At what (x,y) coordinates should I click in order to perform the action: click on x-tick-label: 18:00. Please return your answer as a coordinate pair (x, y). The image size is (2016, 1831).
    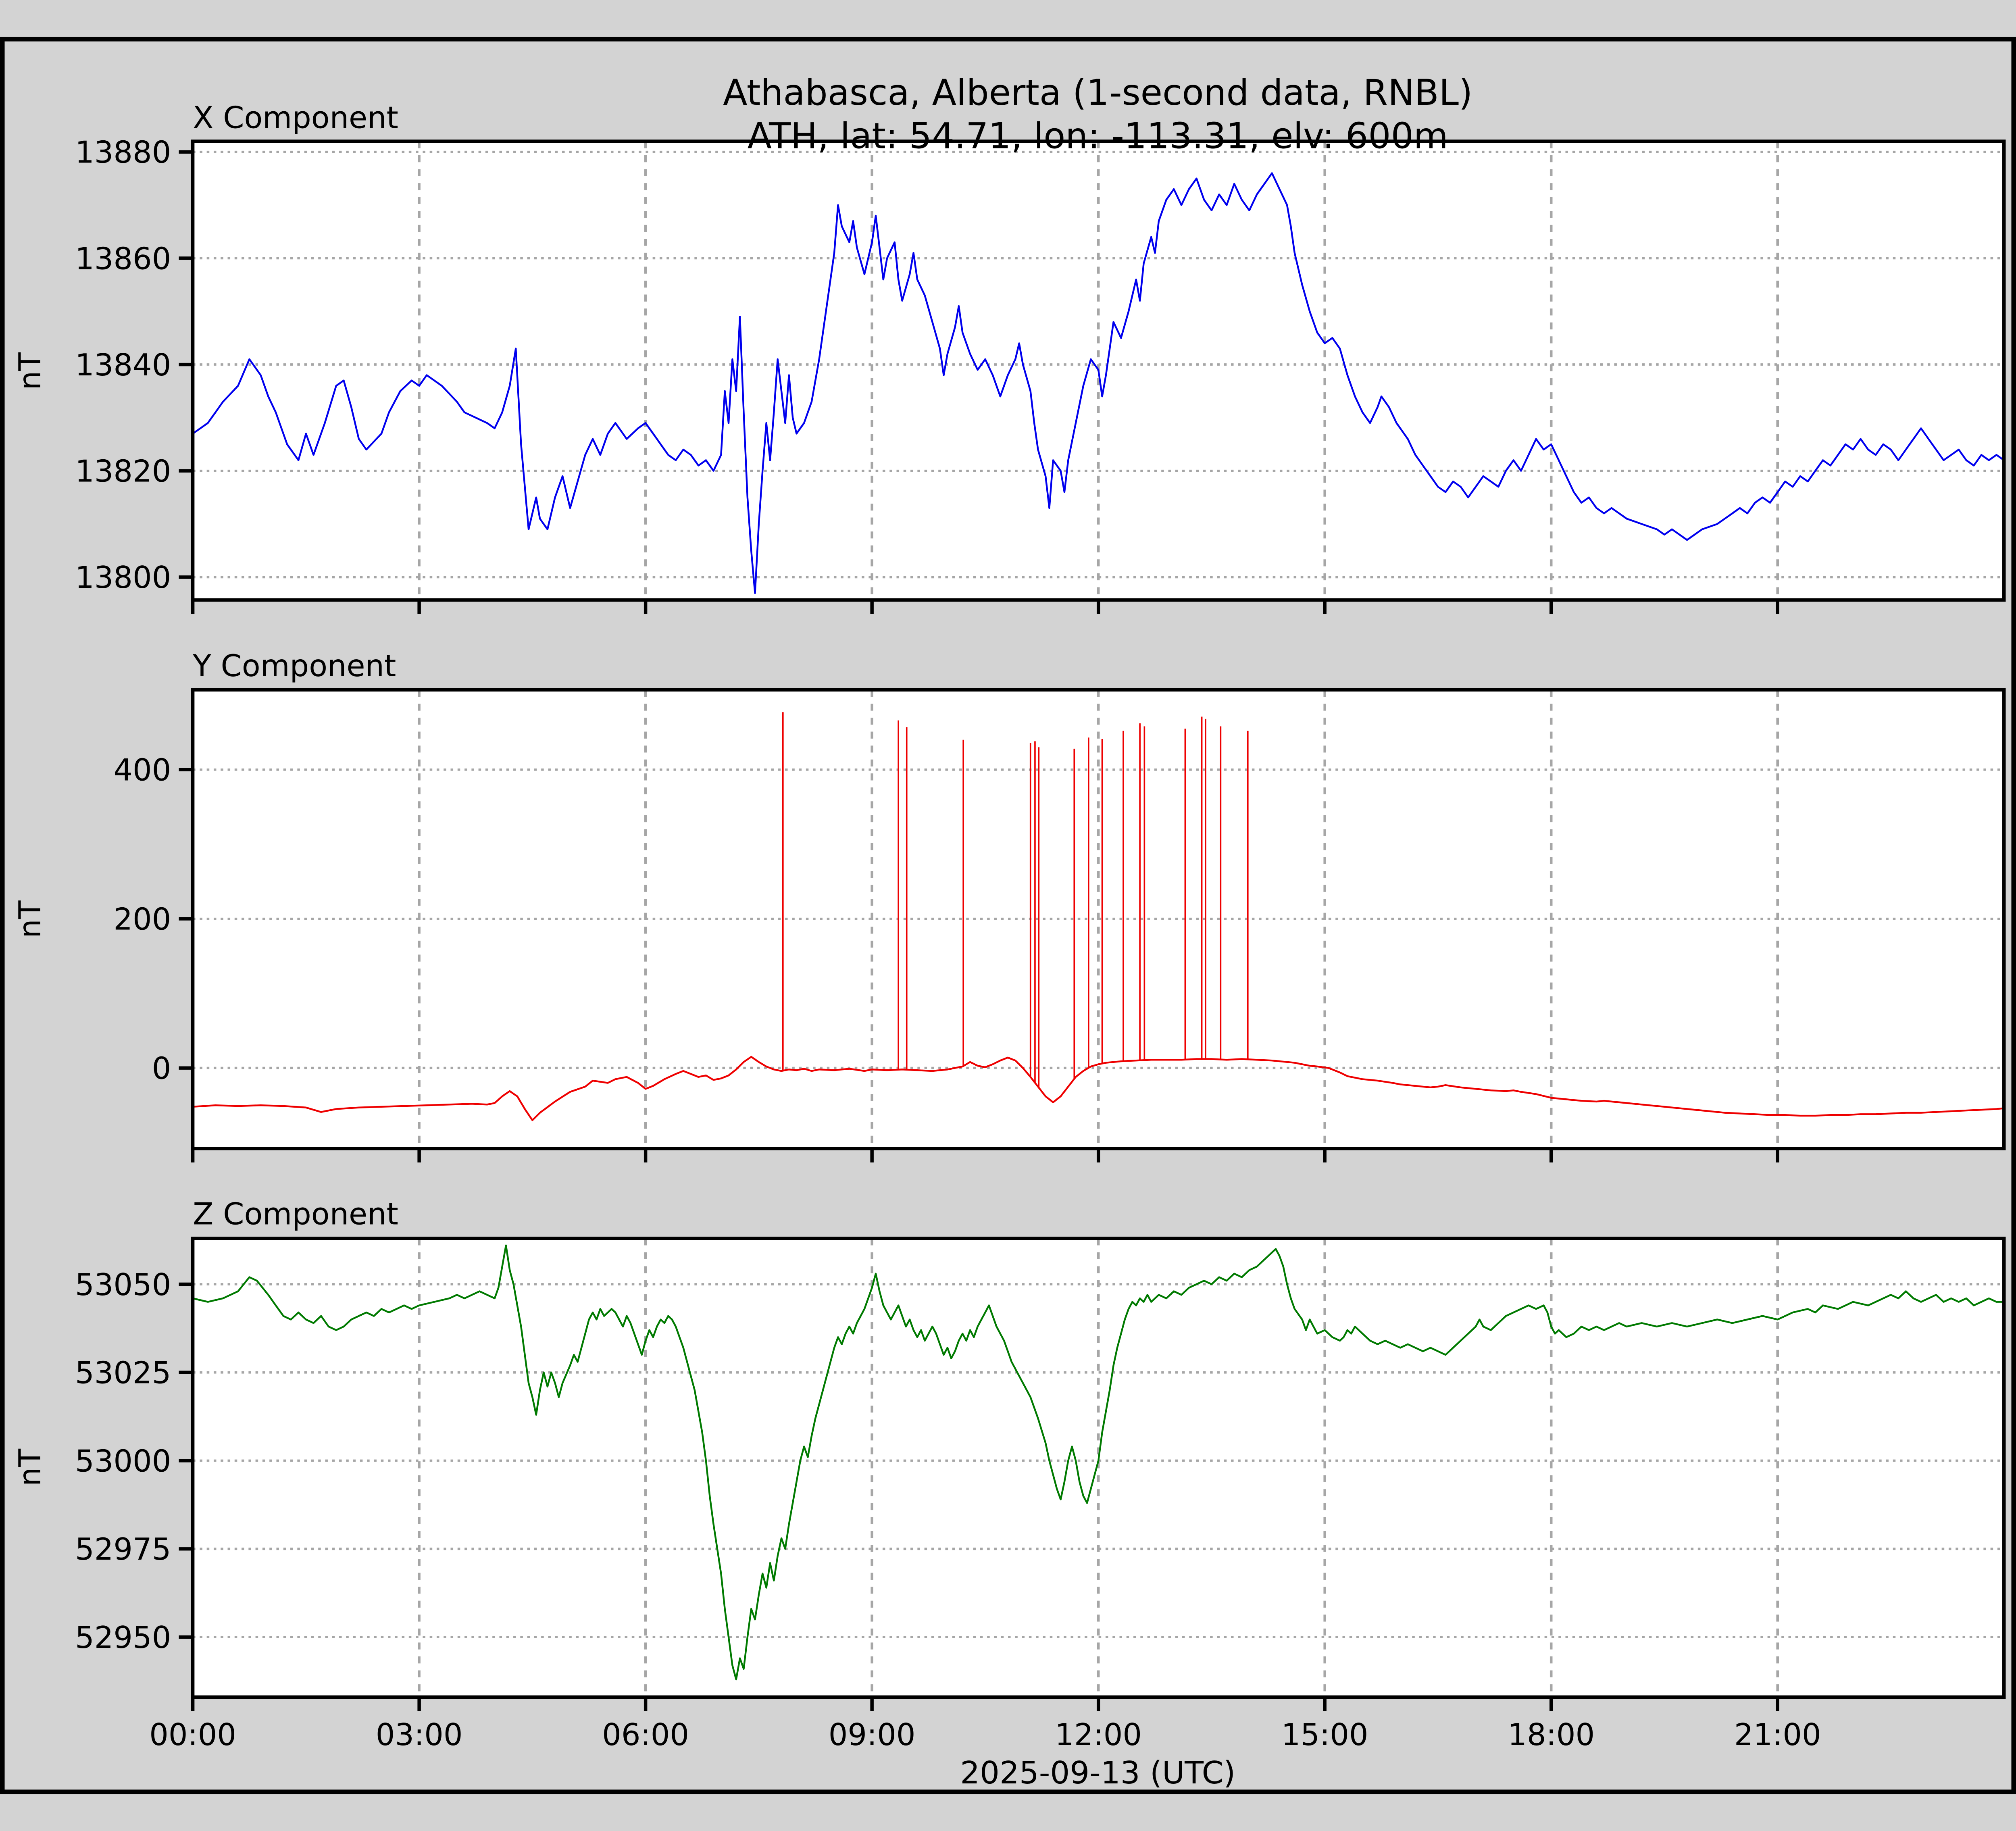
    Looking at the image, I should click on (1551, 1734).